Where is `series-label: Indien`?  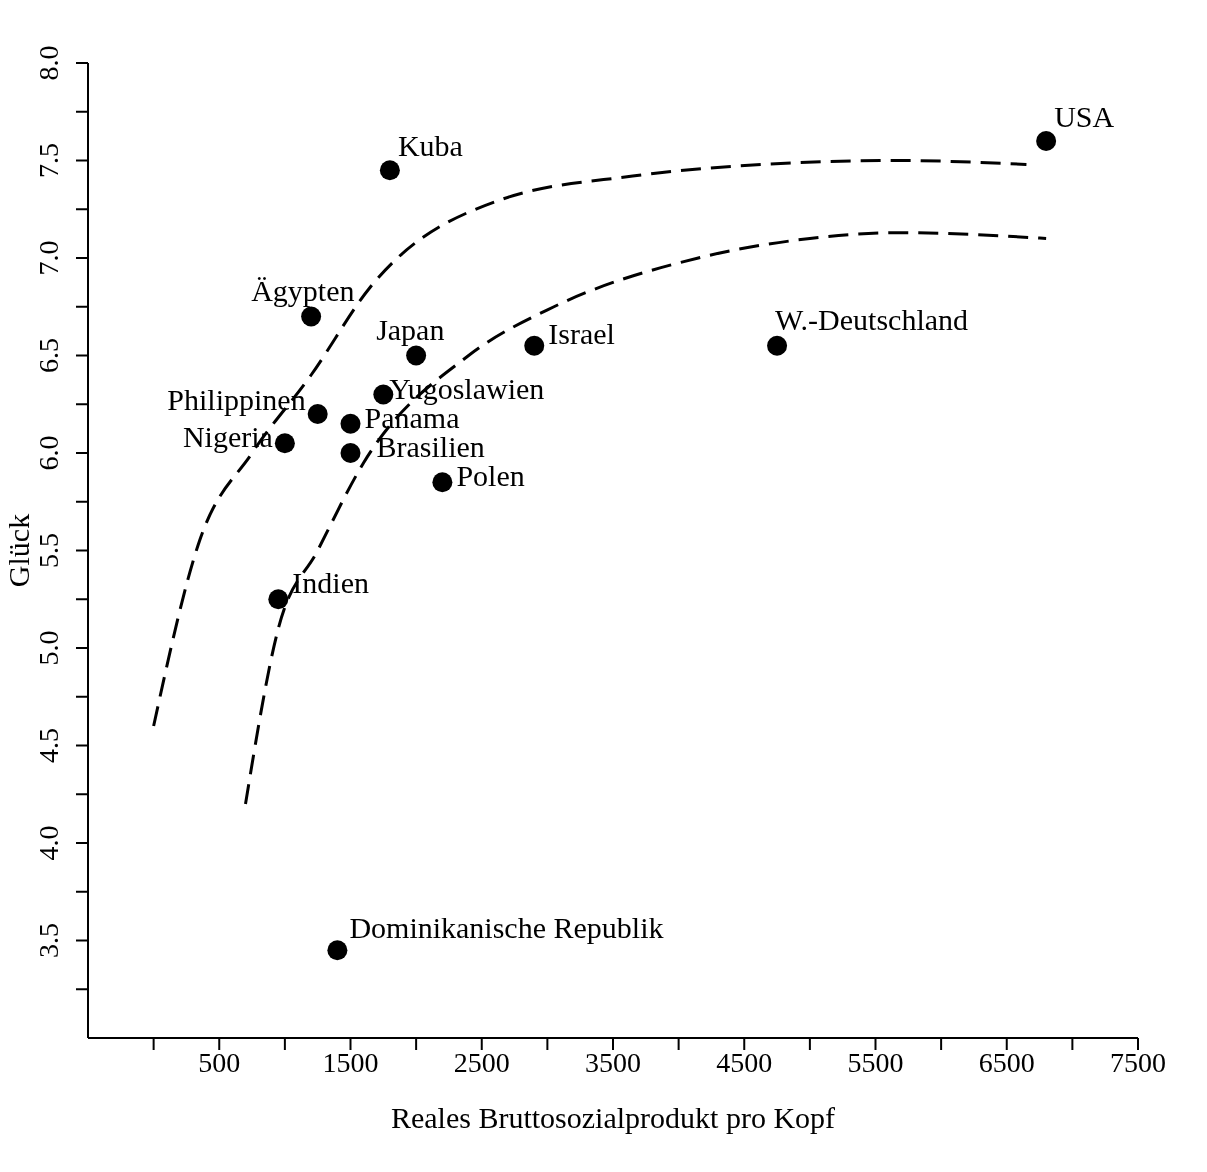
series-label: Indien is located at coordinates (330, 583).